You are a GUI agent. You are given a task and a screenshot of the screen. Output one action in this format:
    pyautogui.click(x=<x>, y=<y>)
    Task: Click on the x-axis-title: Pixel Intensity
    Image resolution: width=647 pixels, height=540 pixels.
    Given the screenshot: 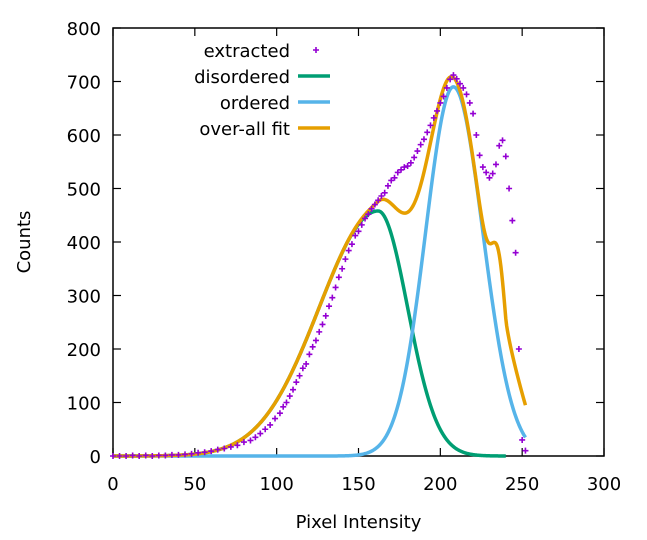 What is the action you would take?
    pyautogui.click(x=359, y=522)
    